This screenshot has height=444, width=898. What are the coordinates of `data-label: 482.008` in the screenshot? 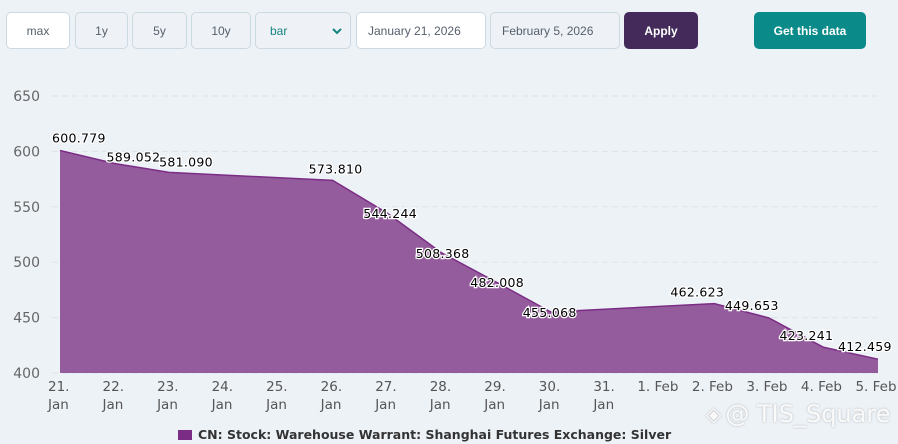 It's located at (497, 282).